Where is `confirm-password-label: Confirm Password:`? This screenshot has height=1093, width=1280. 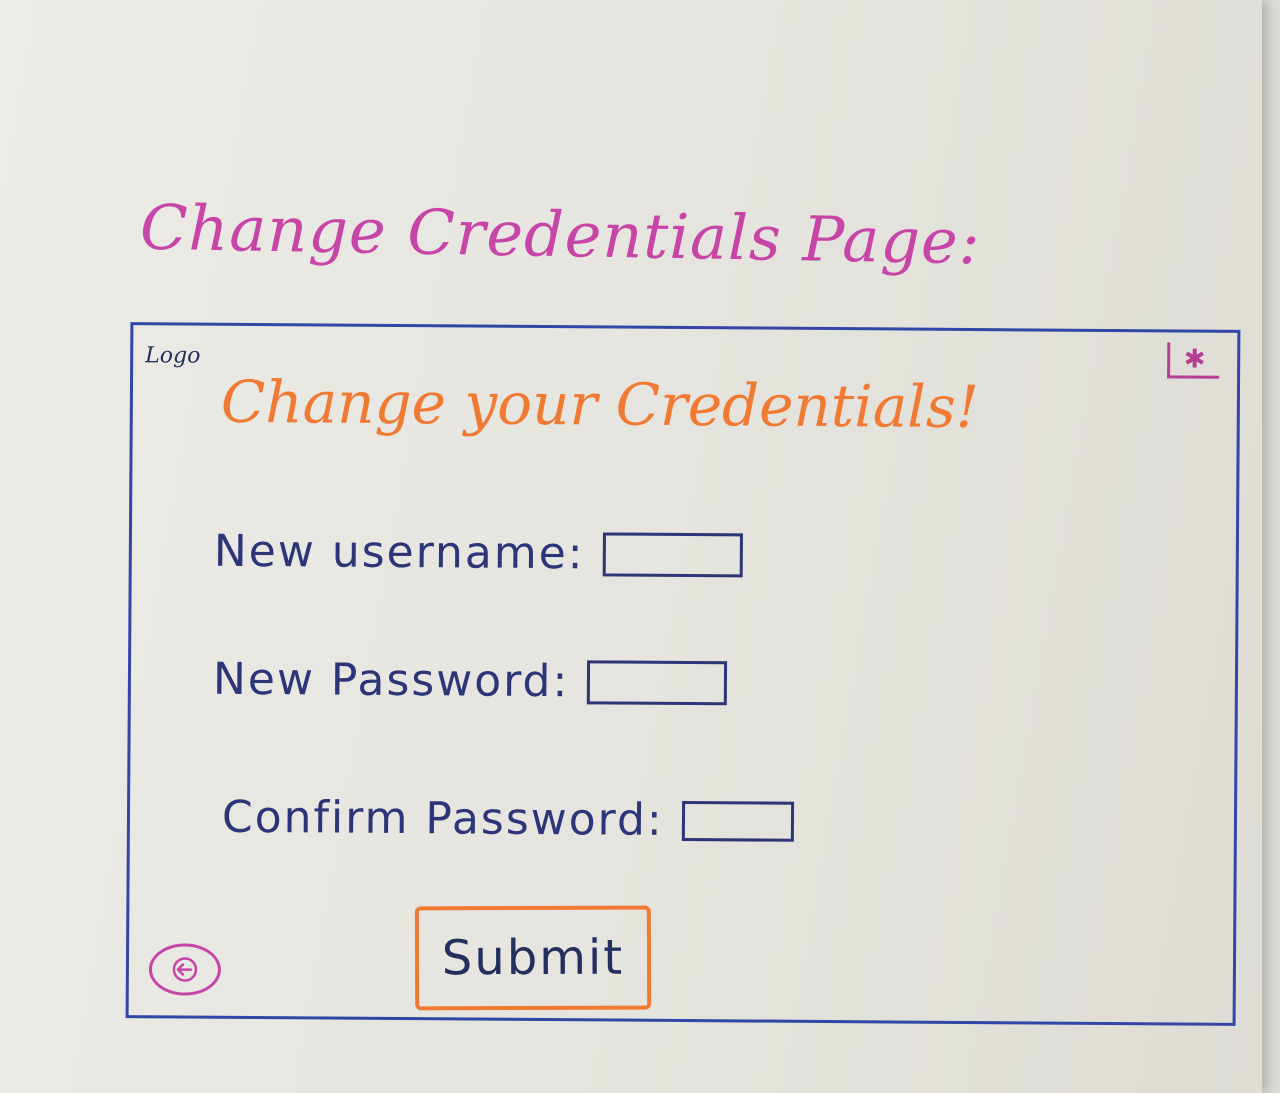
confirm-password-label: Confirm Password: is located at coordinates (442, 818).